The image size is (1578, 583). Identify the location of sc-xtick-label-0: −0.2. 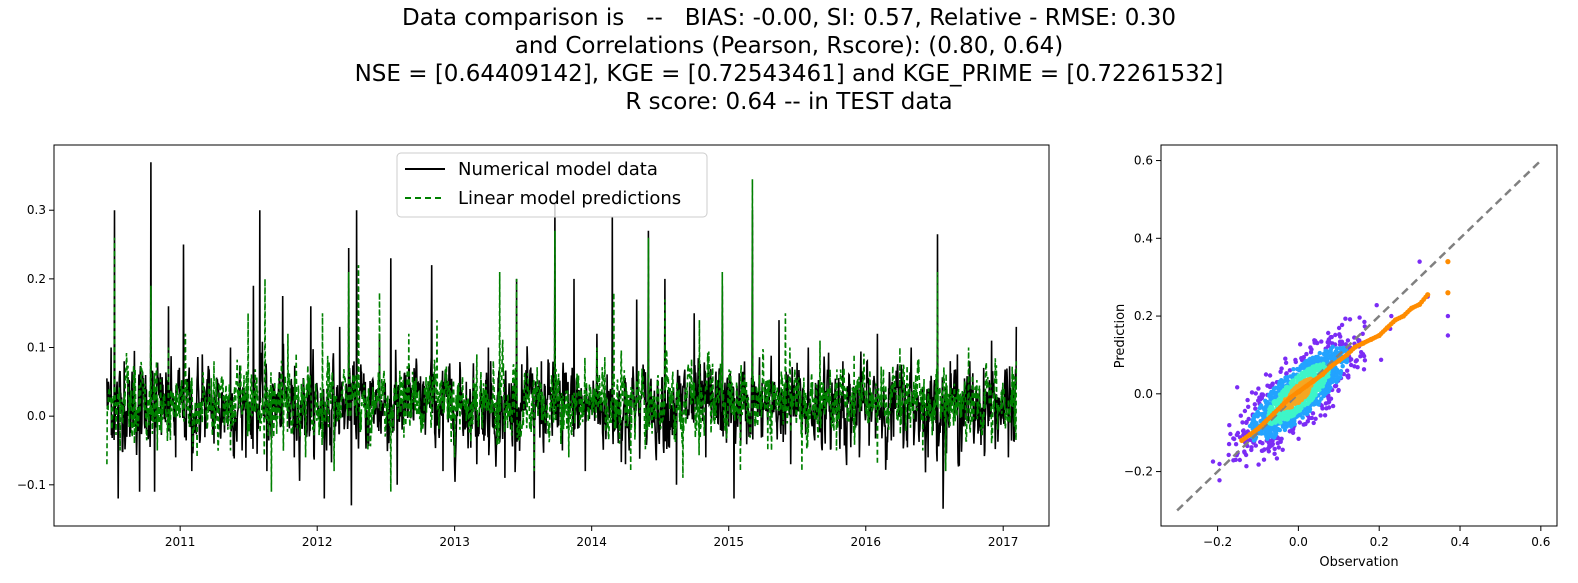
(1217, 542).